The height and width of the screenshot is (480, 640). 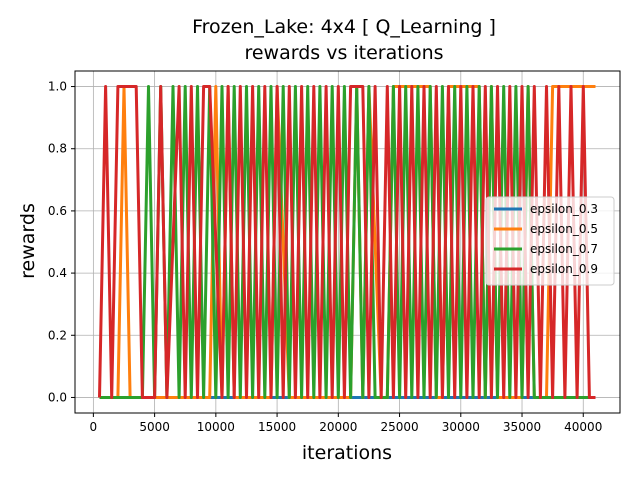 I want to click on y-tick-label: 0.8, so click(x=57, y=149).